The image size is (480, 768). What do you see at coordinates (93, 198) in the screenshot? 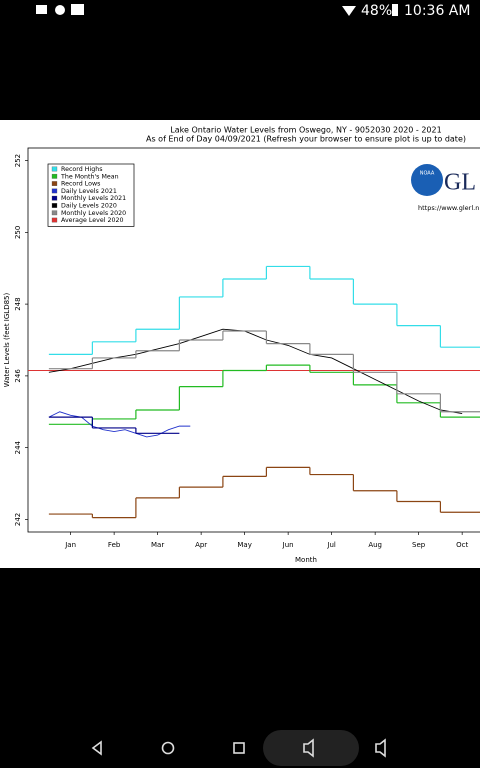
I see `legend-label: Monthly Levels 2021` at bounding box center [93, 198].